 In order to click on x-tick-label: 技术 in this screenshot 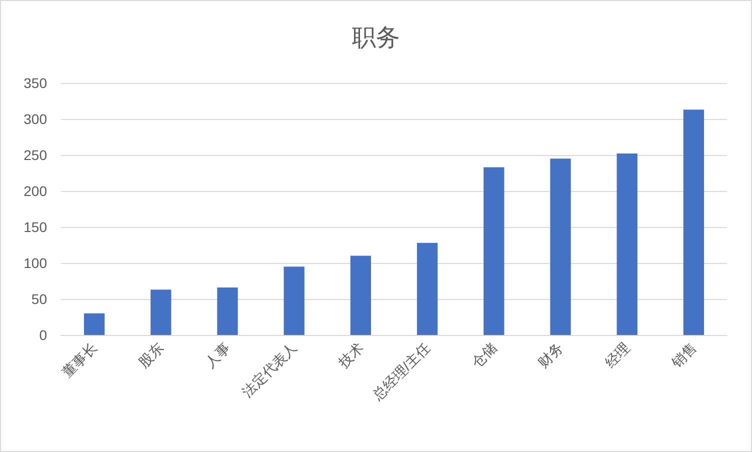, I will do `click(350, 355)`.